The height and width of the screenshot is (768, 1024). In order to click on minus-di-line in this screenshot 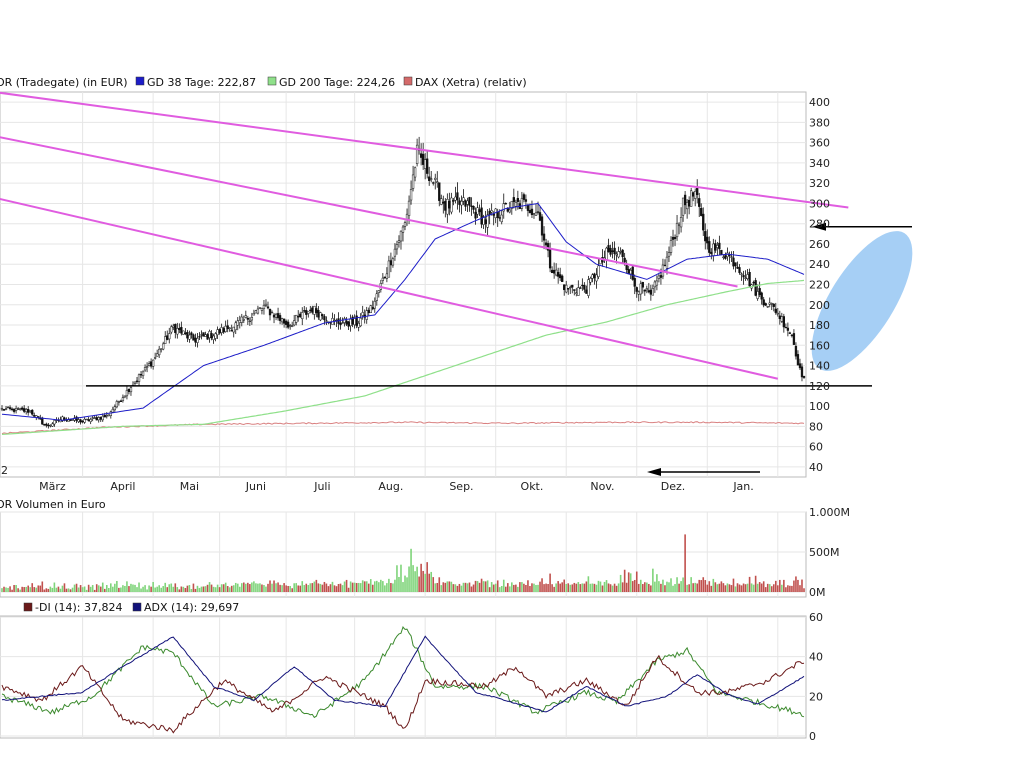, I will do `click(403, 694)`.